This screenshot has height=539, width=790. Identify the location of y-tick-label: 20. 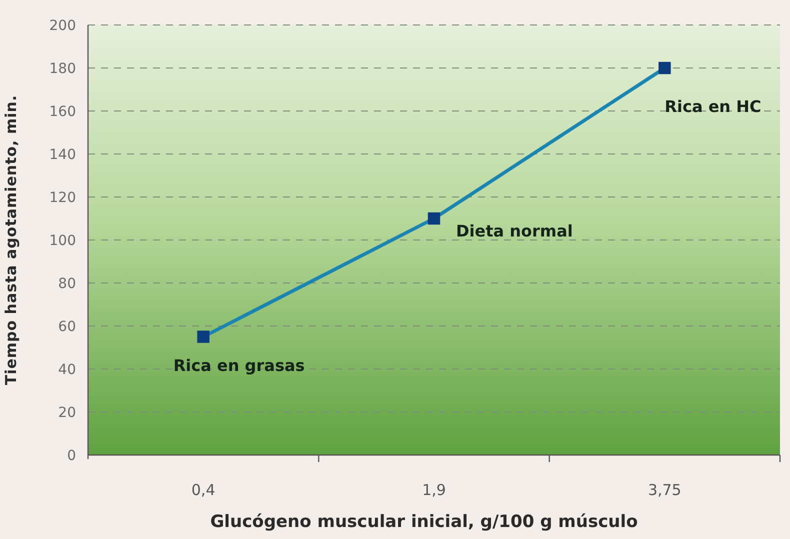
(67, 412).